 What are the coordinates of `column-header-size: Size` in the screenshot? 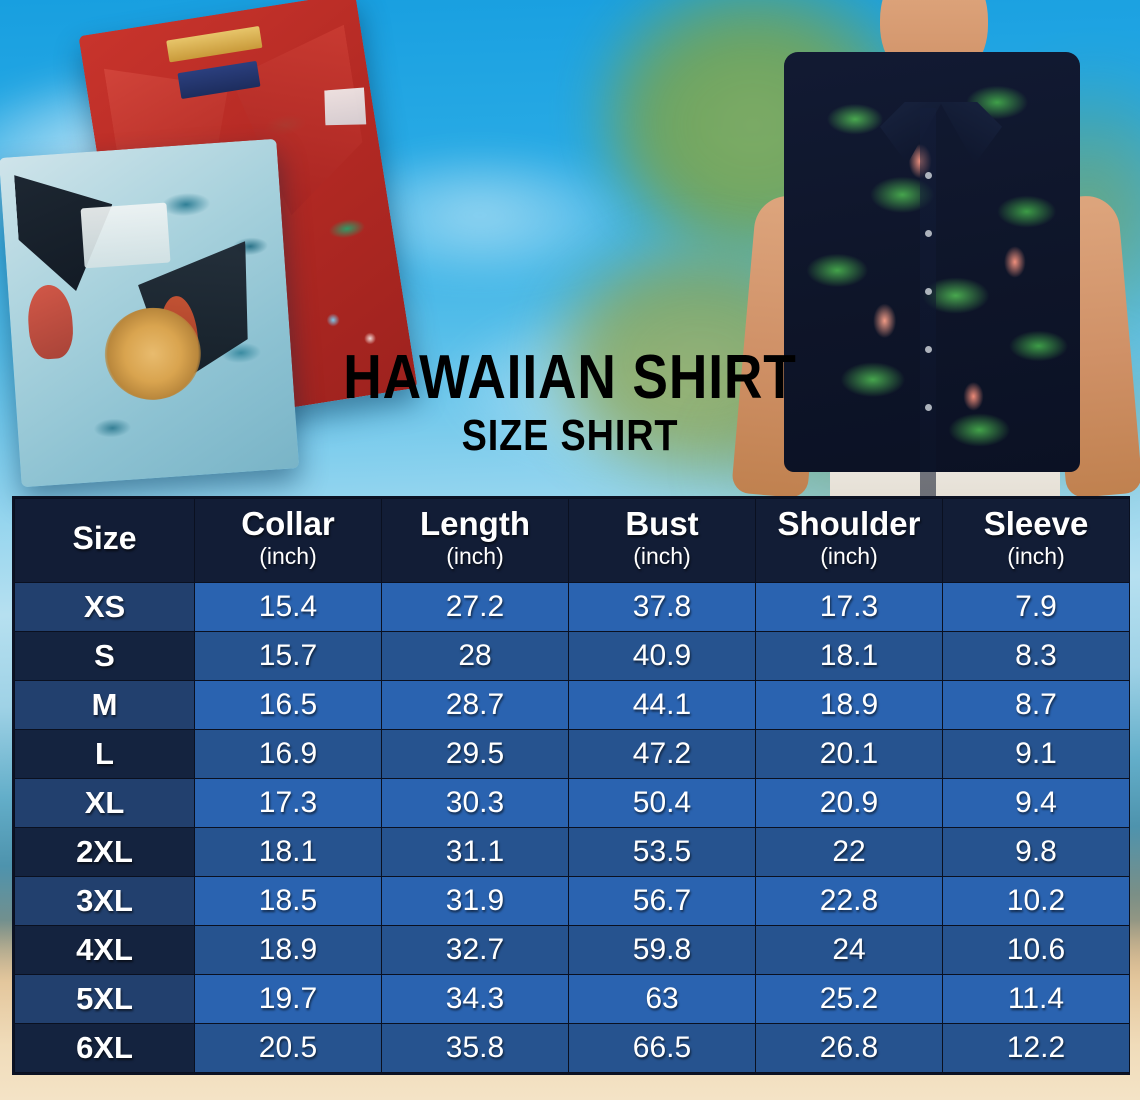 It's located at (104, 540).